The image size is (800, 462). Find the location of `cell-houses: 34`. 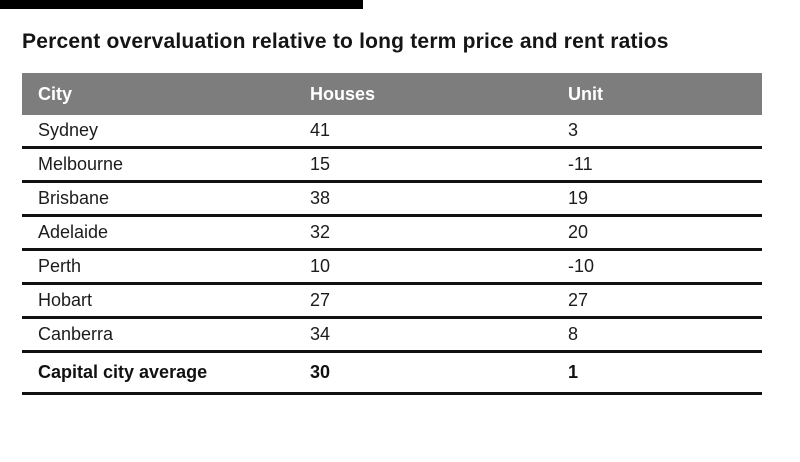

cell-houses: 34 is located at coordinates (320, 334).